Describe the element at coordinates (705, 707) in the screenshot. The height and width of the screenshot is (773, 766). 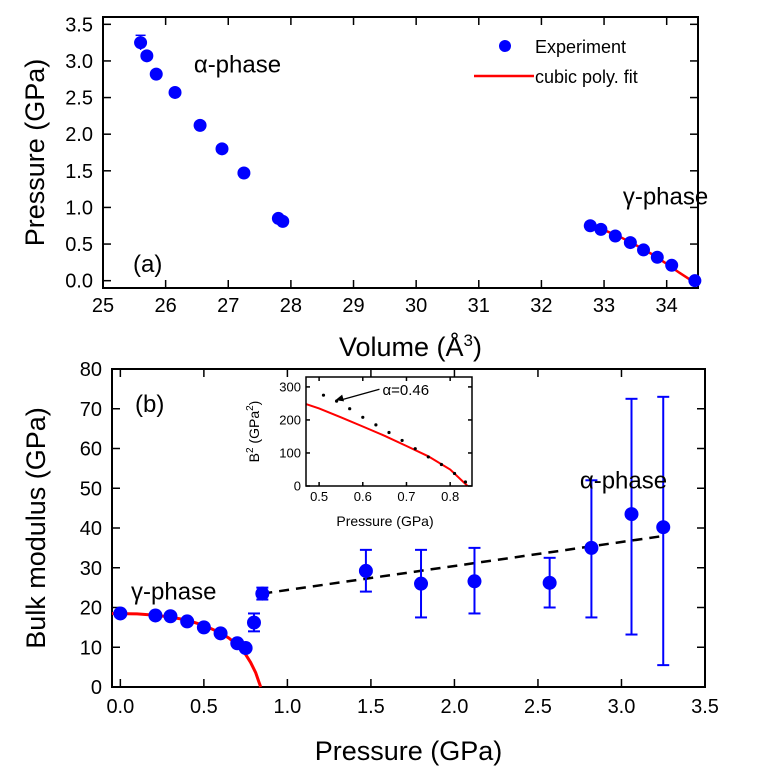
I see `x-tick-label: 3.5` at that location.